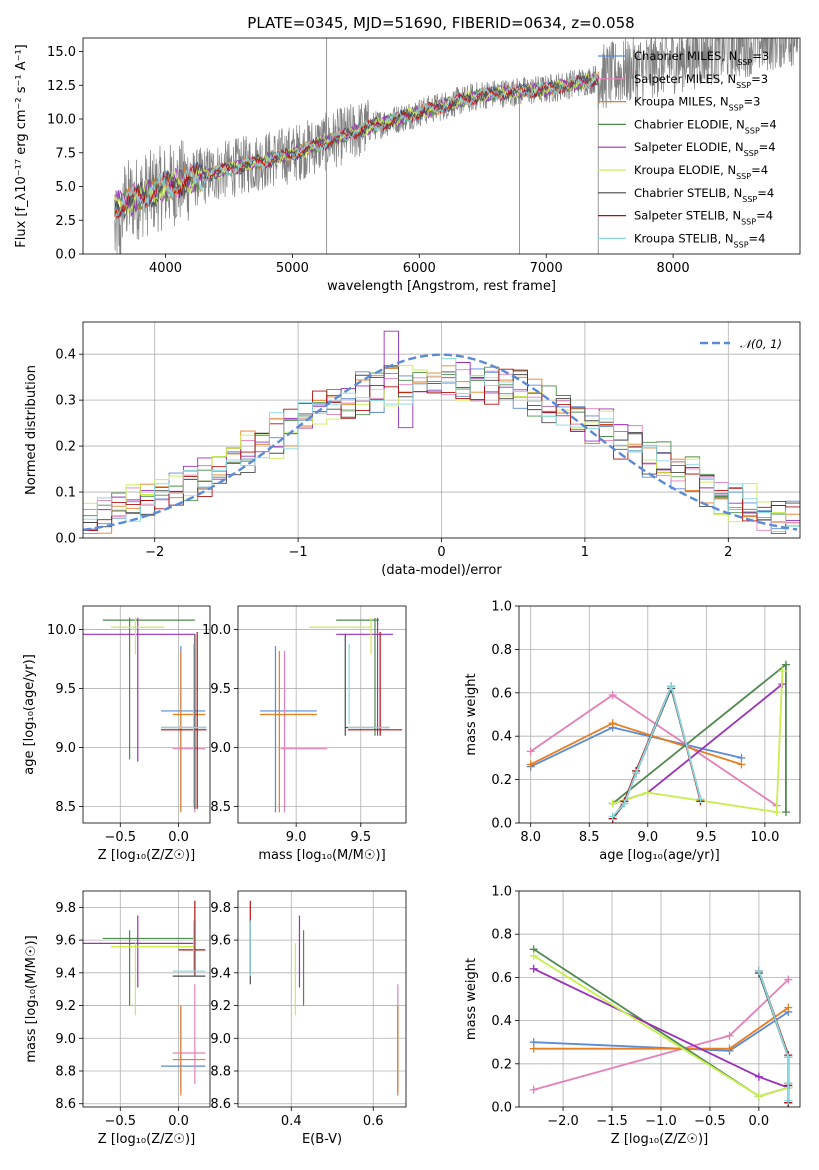 The height and width of the screenshot is (1170, 819). What do you see at coordinates (530, 837) in the screenshot?
I see `x-tick-label: 8.0` at bounding box center [530, 837].